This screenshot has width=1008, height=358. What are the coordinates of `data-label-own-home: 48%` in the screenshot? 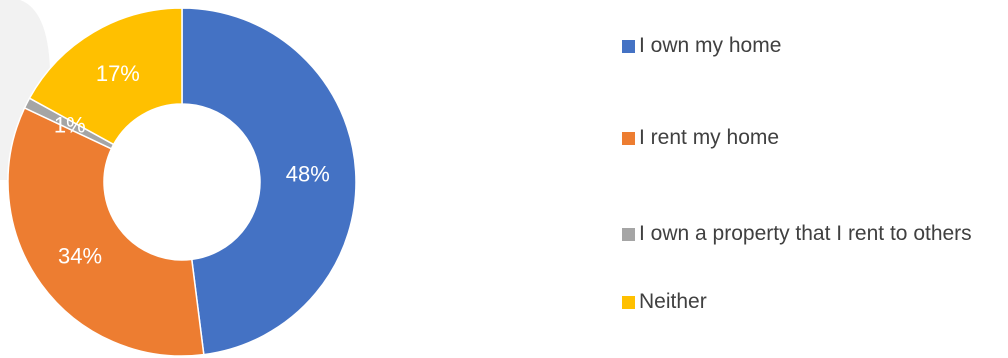 It's located at (308, 174).